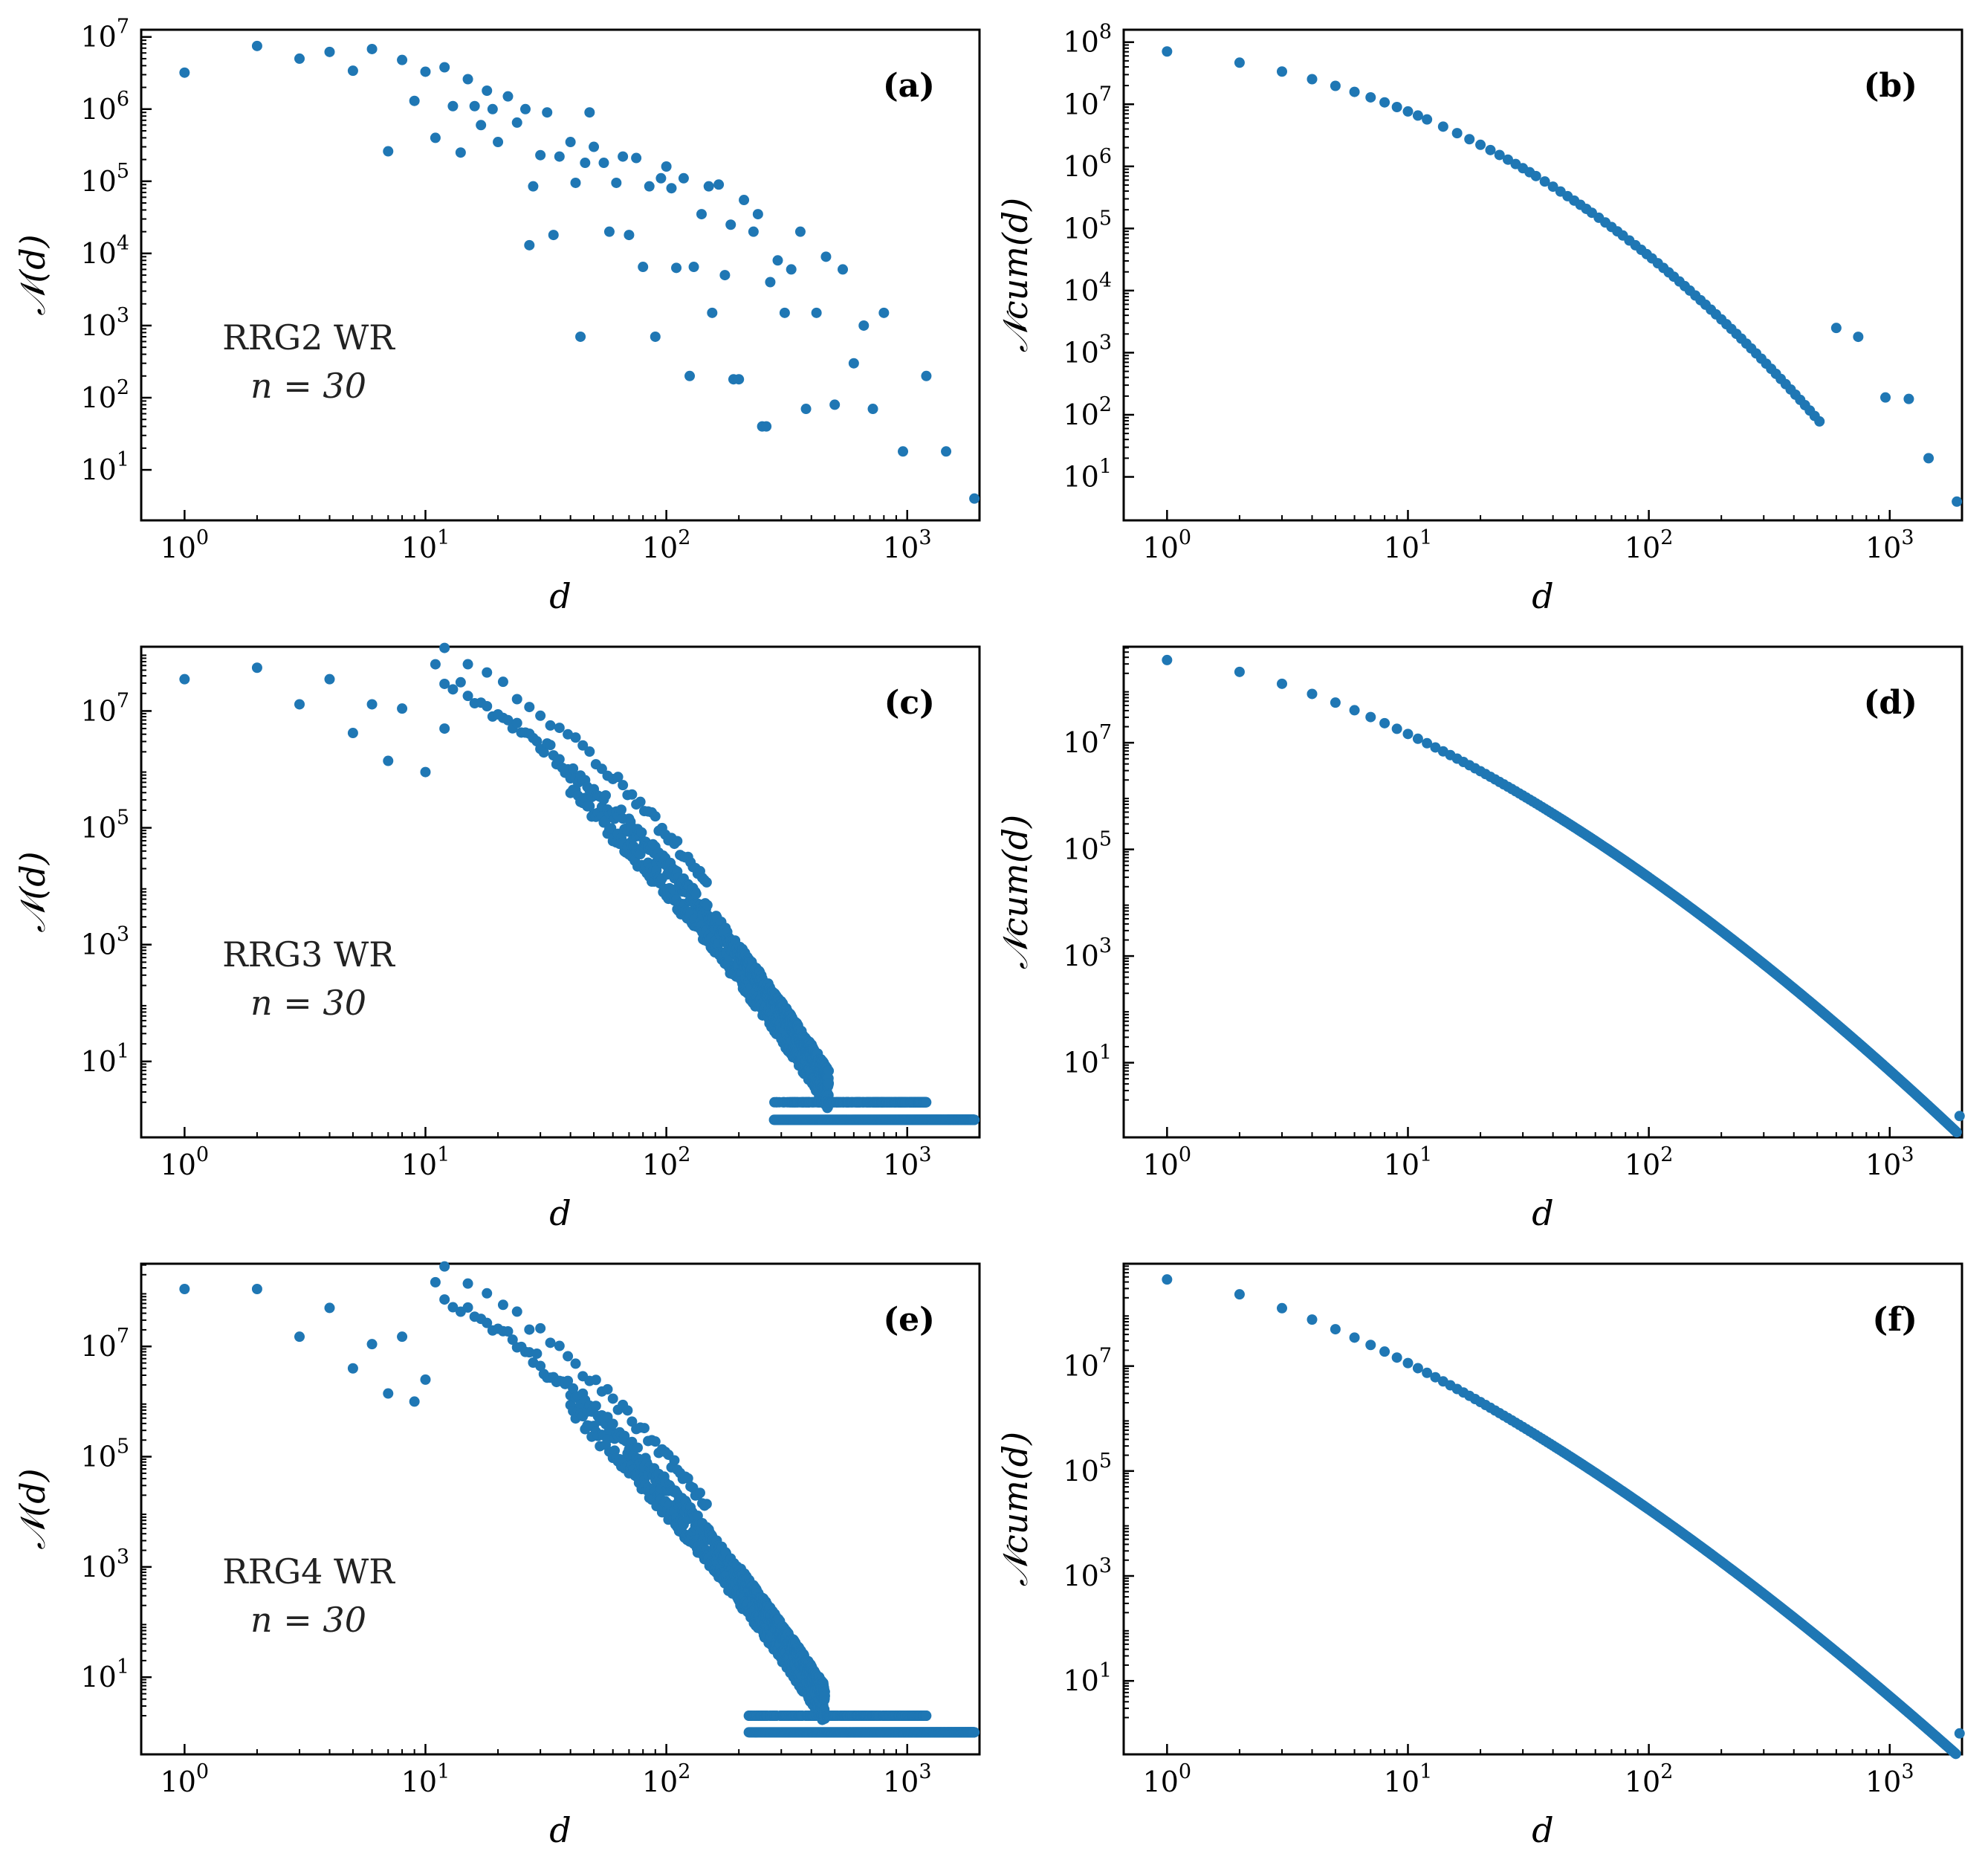  I want to click on x-tick-label: 10², so click(666, 1162).